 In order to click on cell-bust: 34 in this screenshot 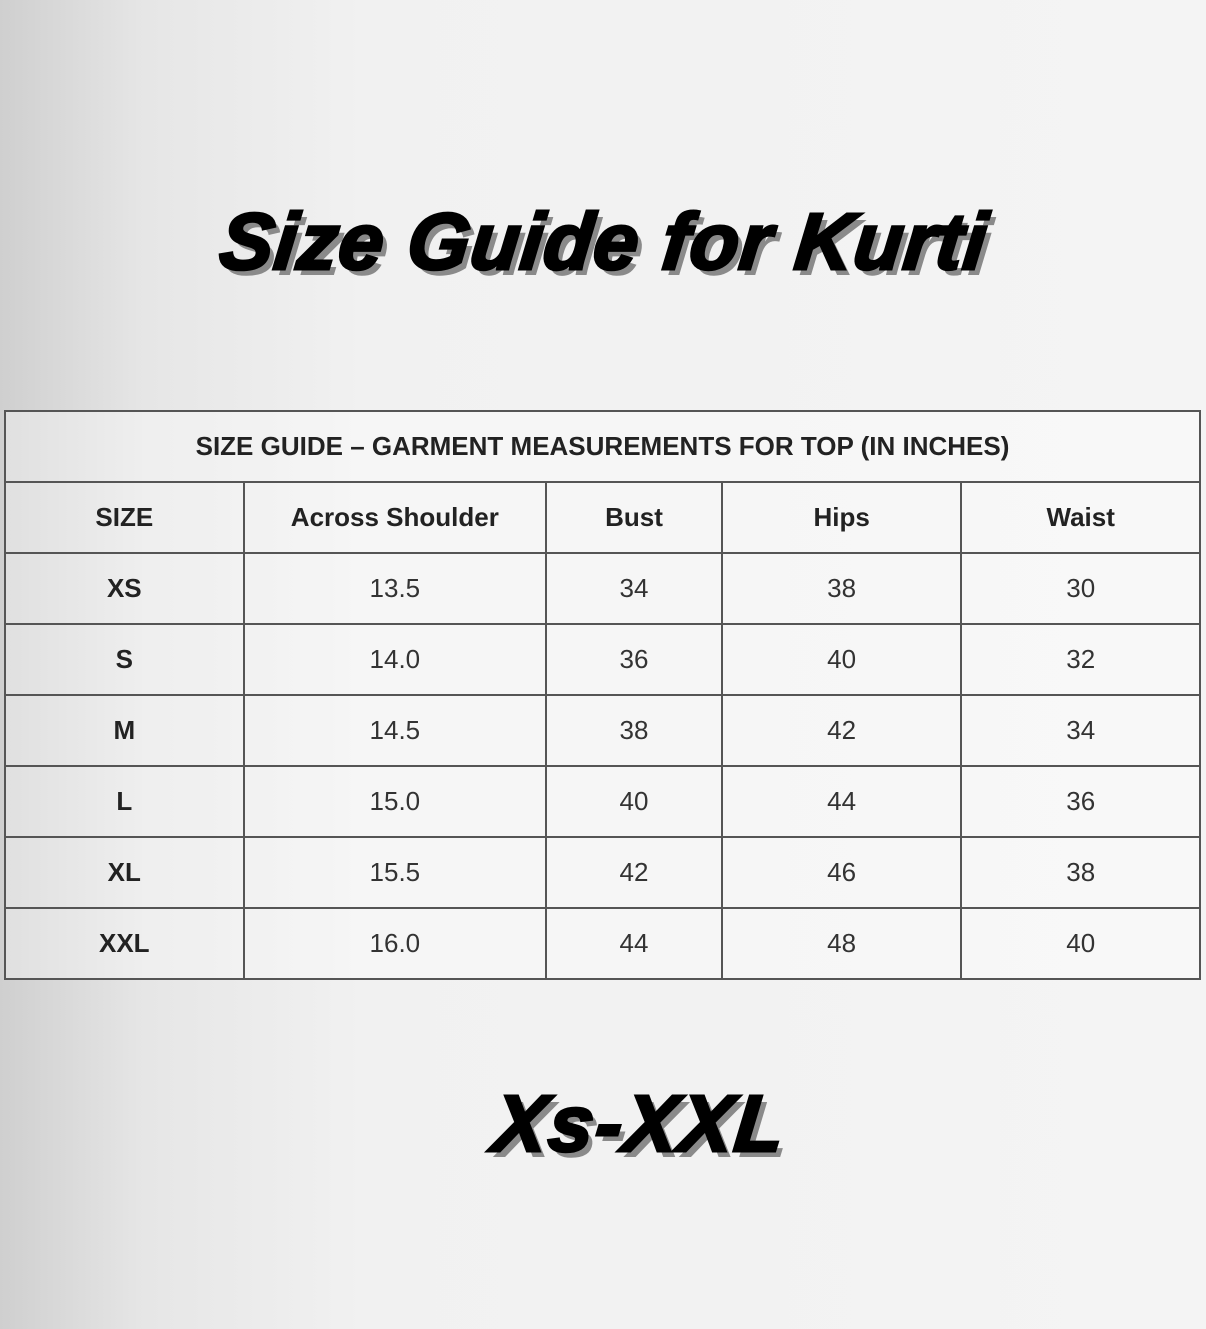, I will do `click(634, 588)`.